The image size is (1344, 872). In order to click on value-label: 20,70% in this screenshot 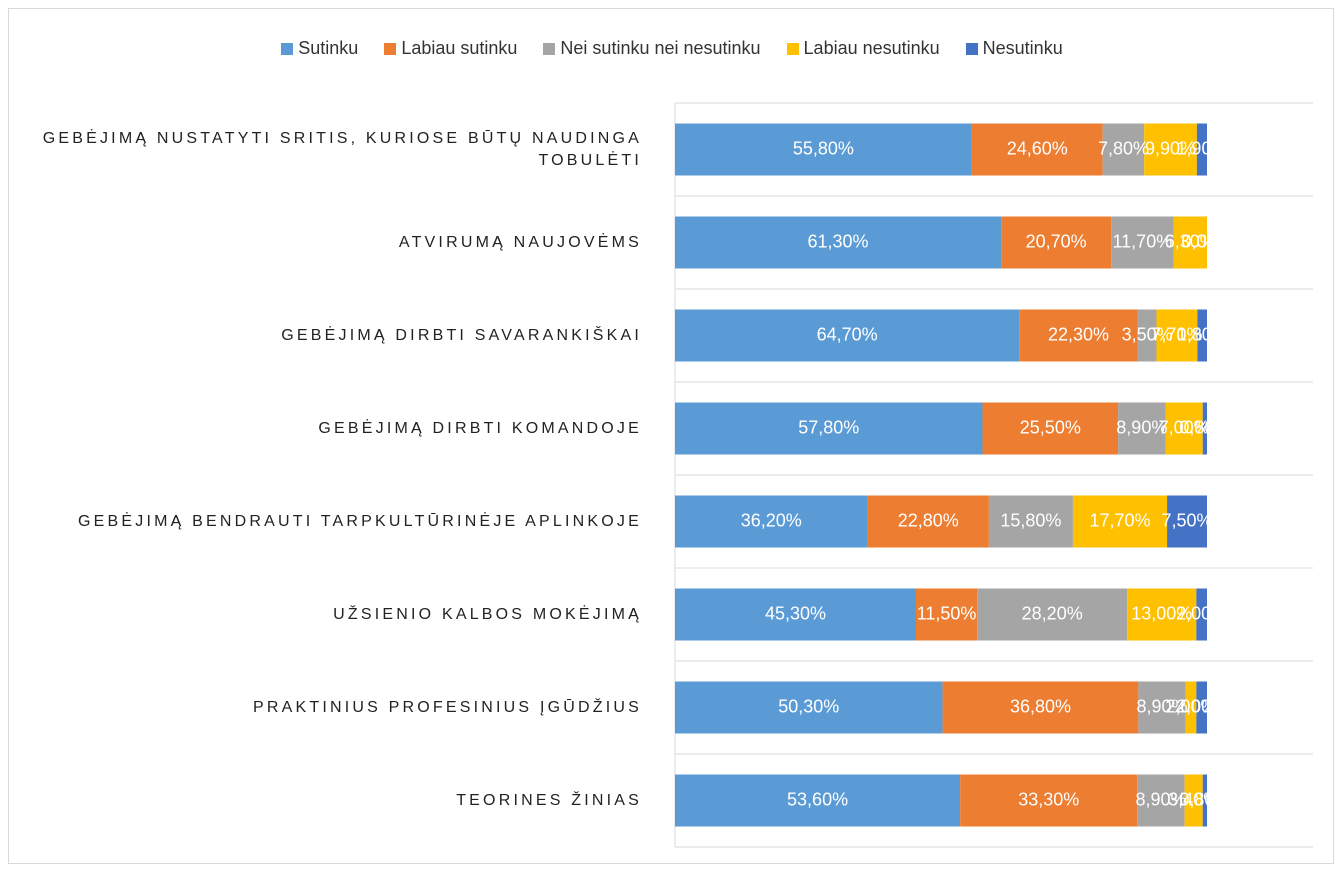, I will do `click(1056, 241)`.